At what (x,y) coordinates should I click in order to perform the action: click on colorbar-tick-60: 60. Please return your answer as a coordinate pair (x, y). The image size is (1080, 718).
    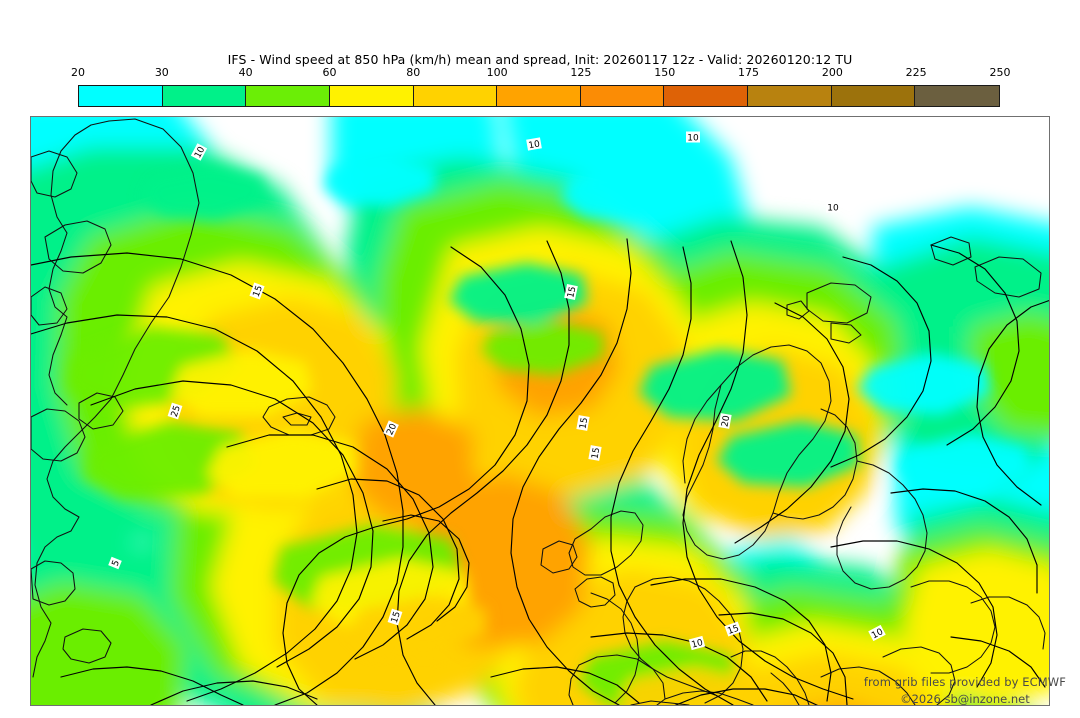
    Looking at the image, I should click on (329, 72).